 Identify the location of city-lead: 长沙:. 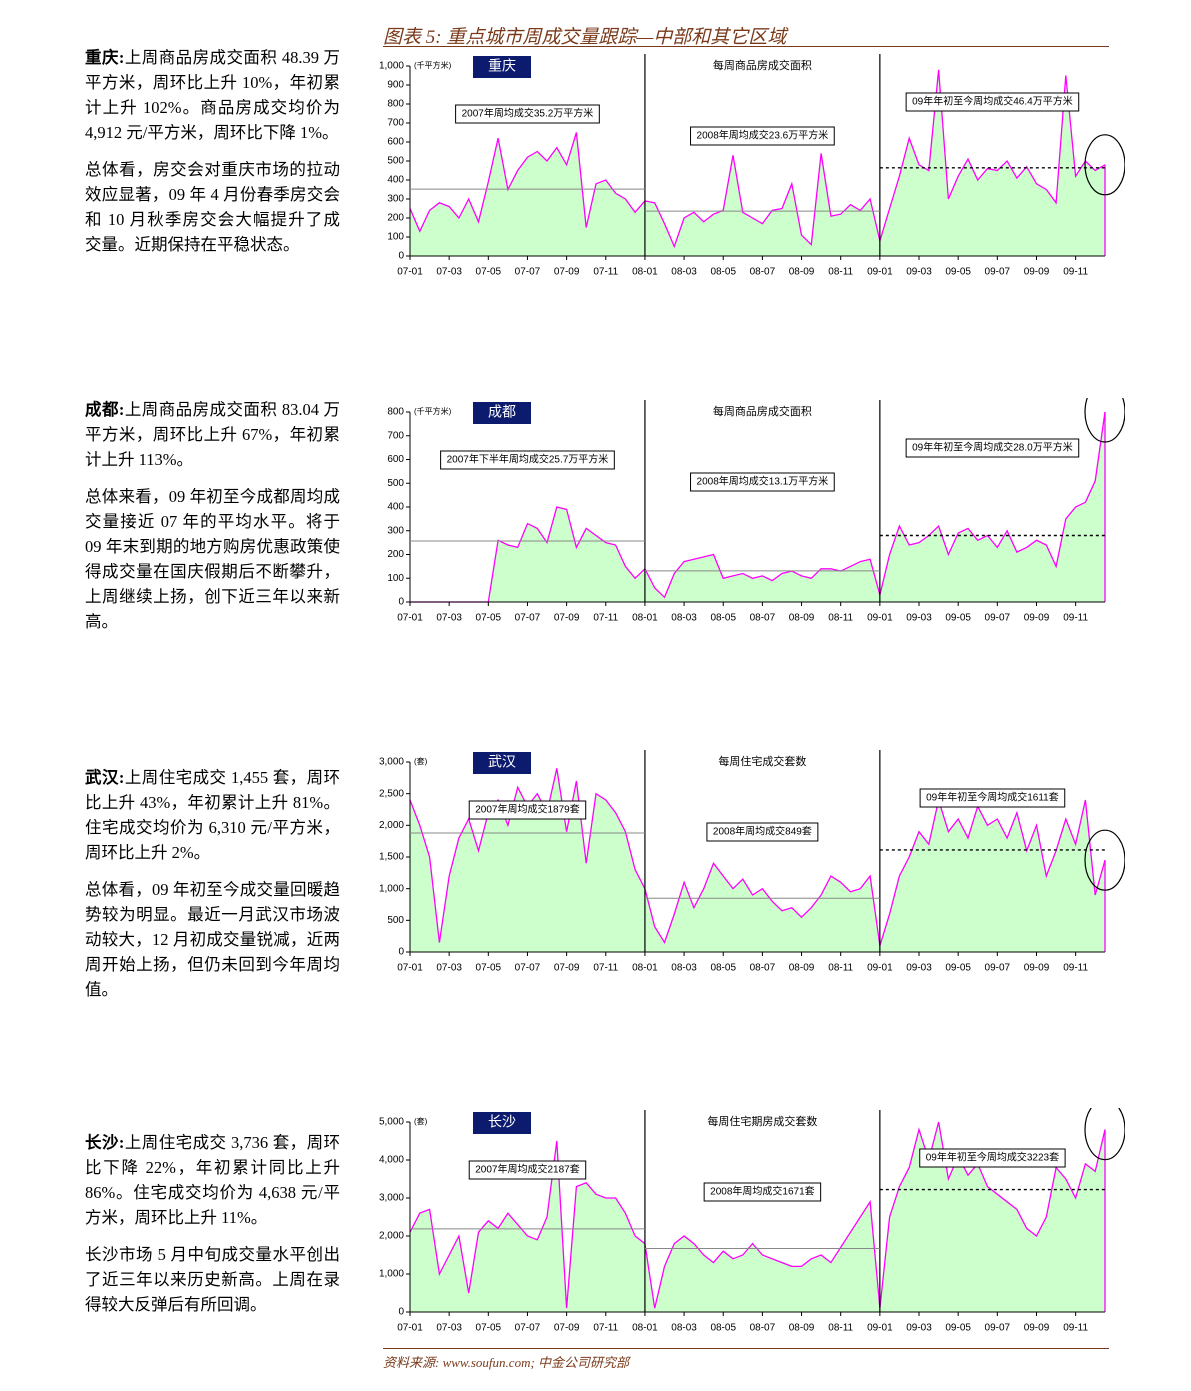
(105, 1142).